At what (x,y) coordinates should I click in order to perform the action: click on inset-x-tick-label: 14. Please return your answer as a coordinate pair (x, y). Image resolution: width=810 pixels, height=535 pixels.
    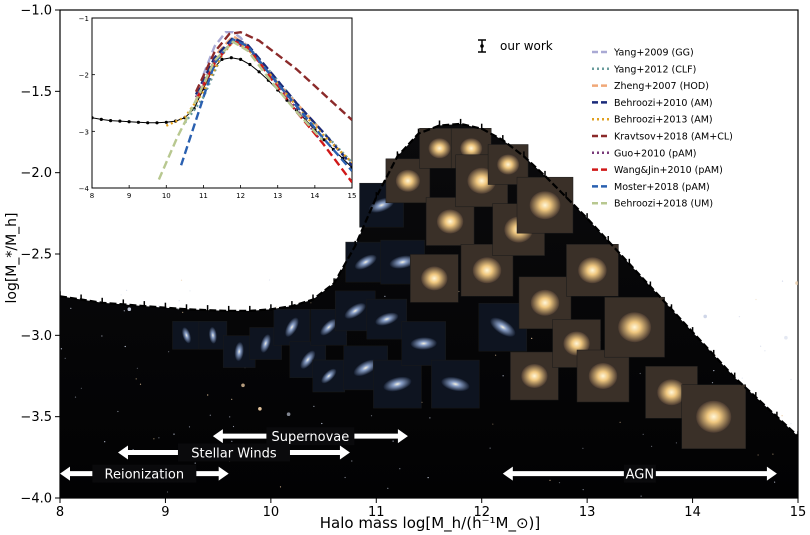
    Looking at the image, I should click on (314, 196).